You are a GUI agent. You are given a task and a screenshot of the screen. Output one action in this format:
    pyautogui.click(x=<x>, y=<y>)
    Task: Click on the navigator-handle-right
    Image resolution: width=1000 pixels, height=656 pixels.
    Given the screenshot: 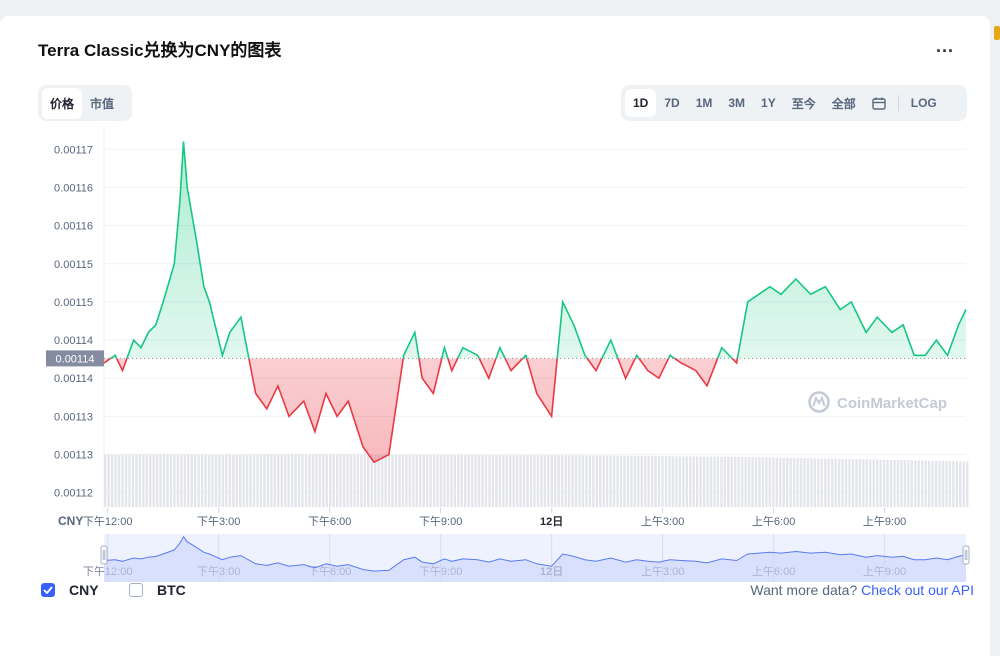 What is the action you would take?
    pyautogui.click(x=966, y=555)
    